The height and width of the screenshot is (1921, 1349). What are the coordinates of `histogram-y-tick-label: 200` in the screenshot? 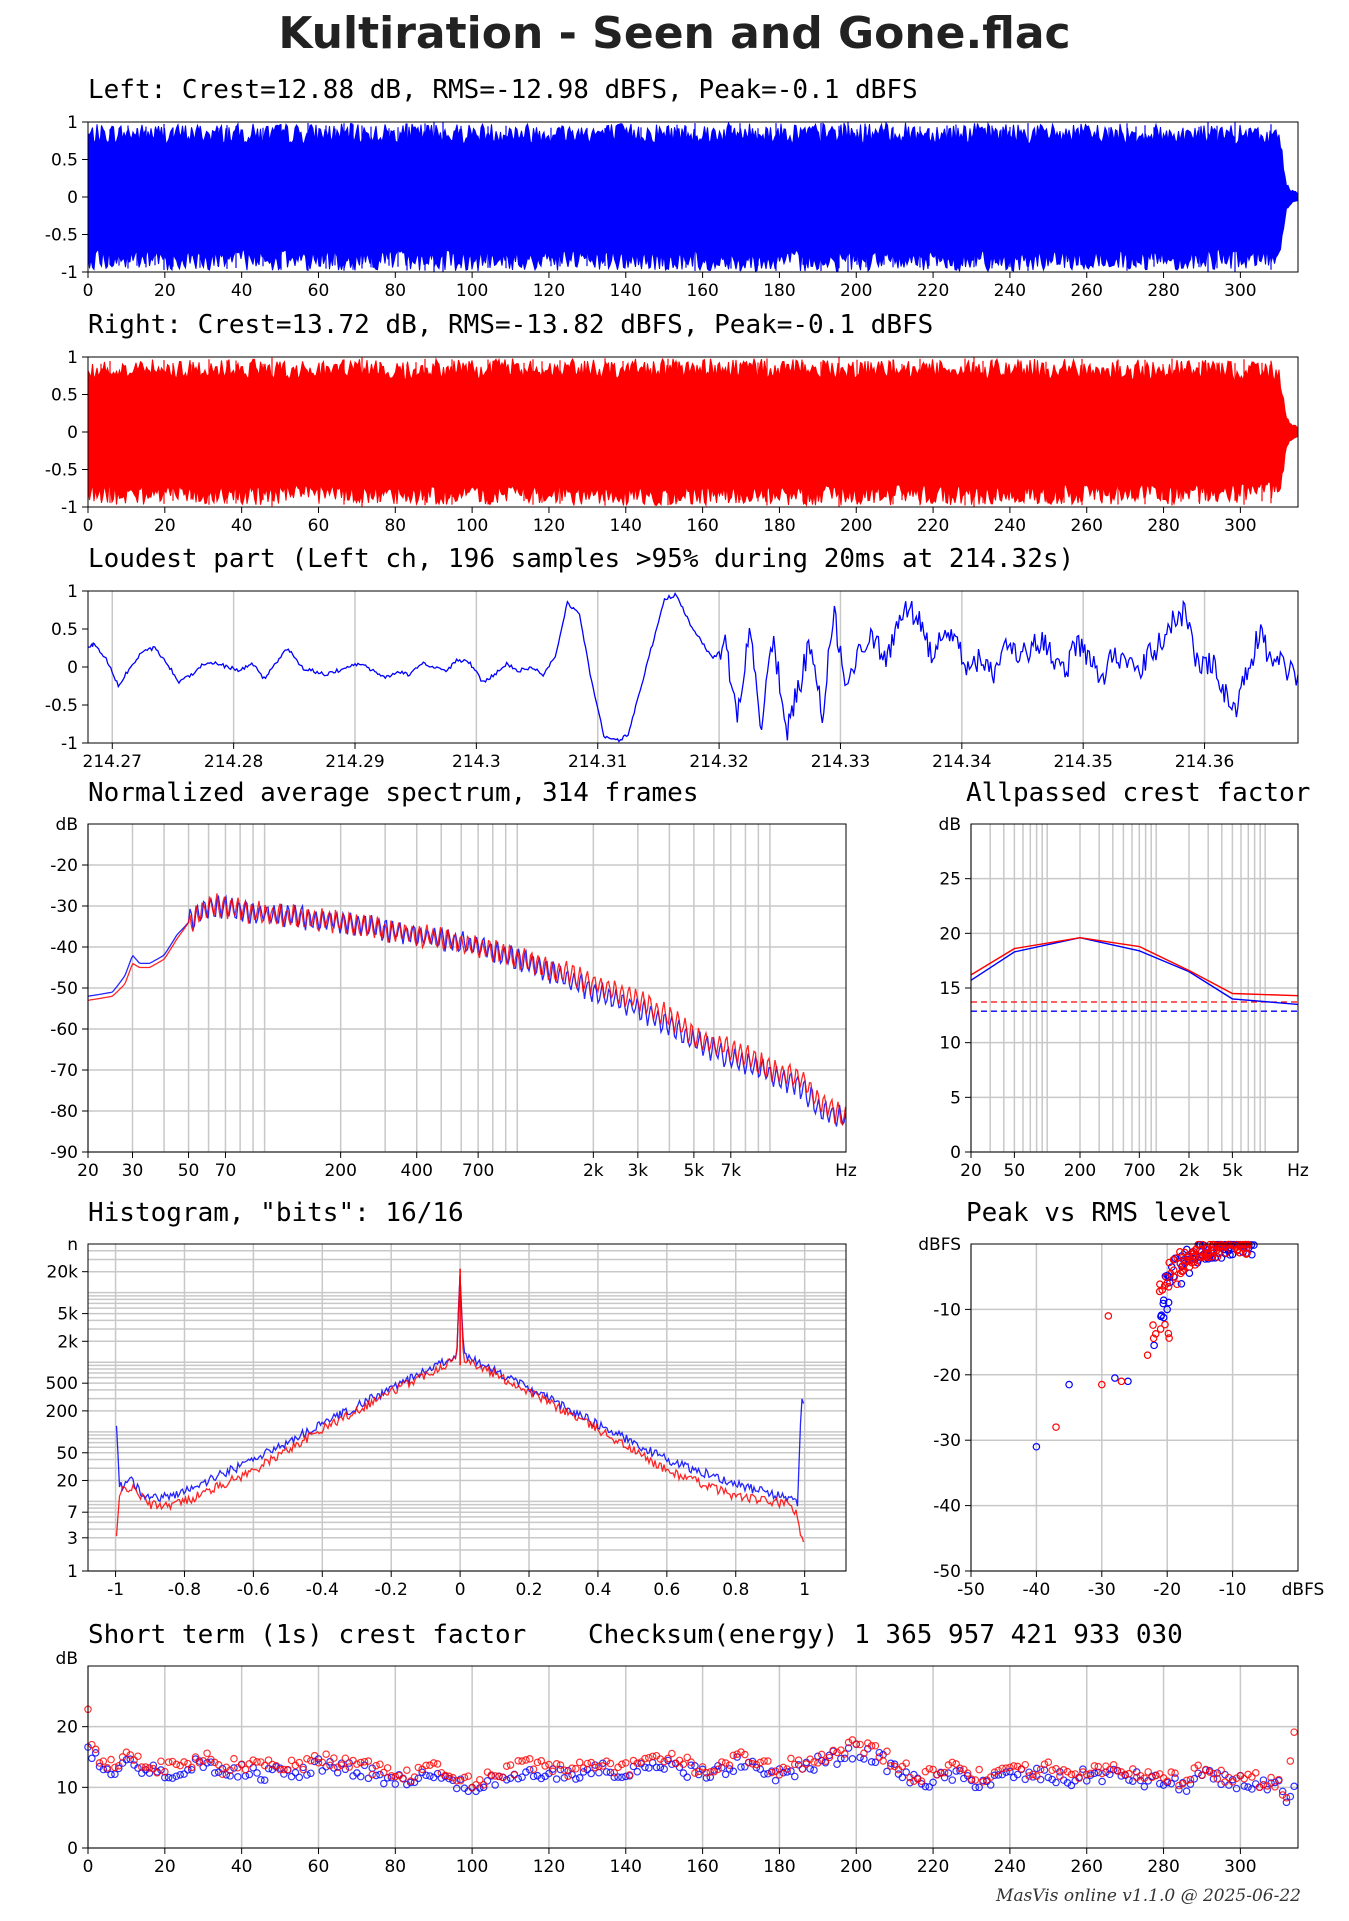 It's located at (62, 1412).